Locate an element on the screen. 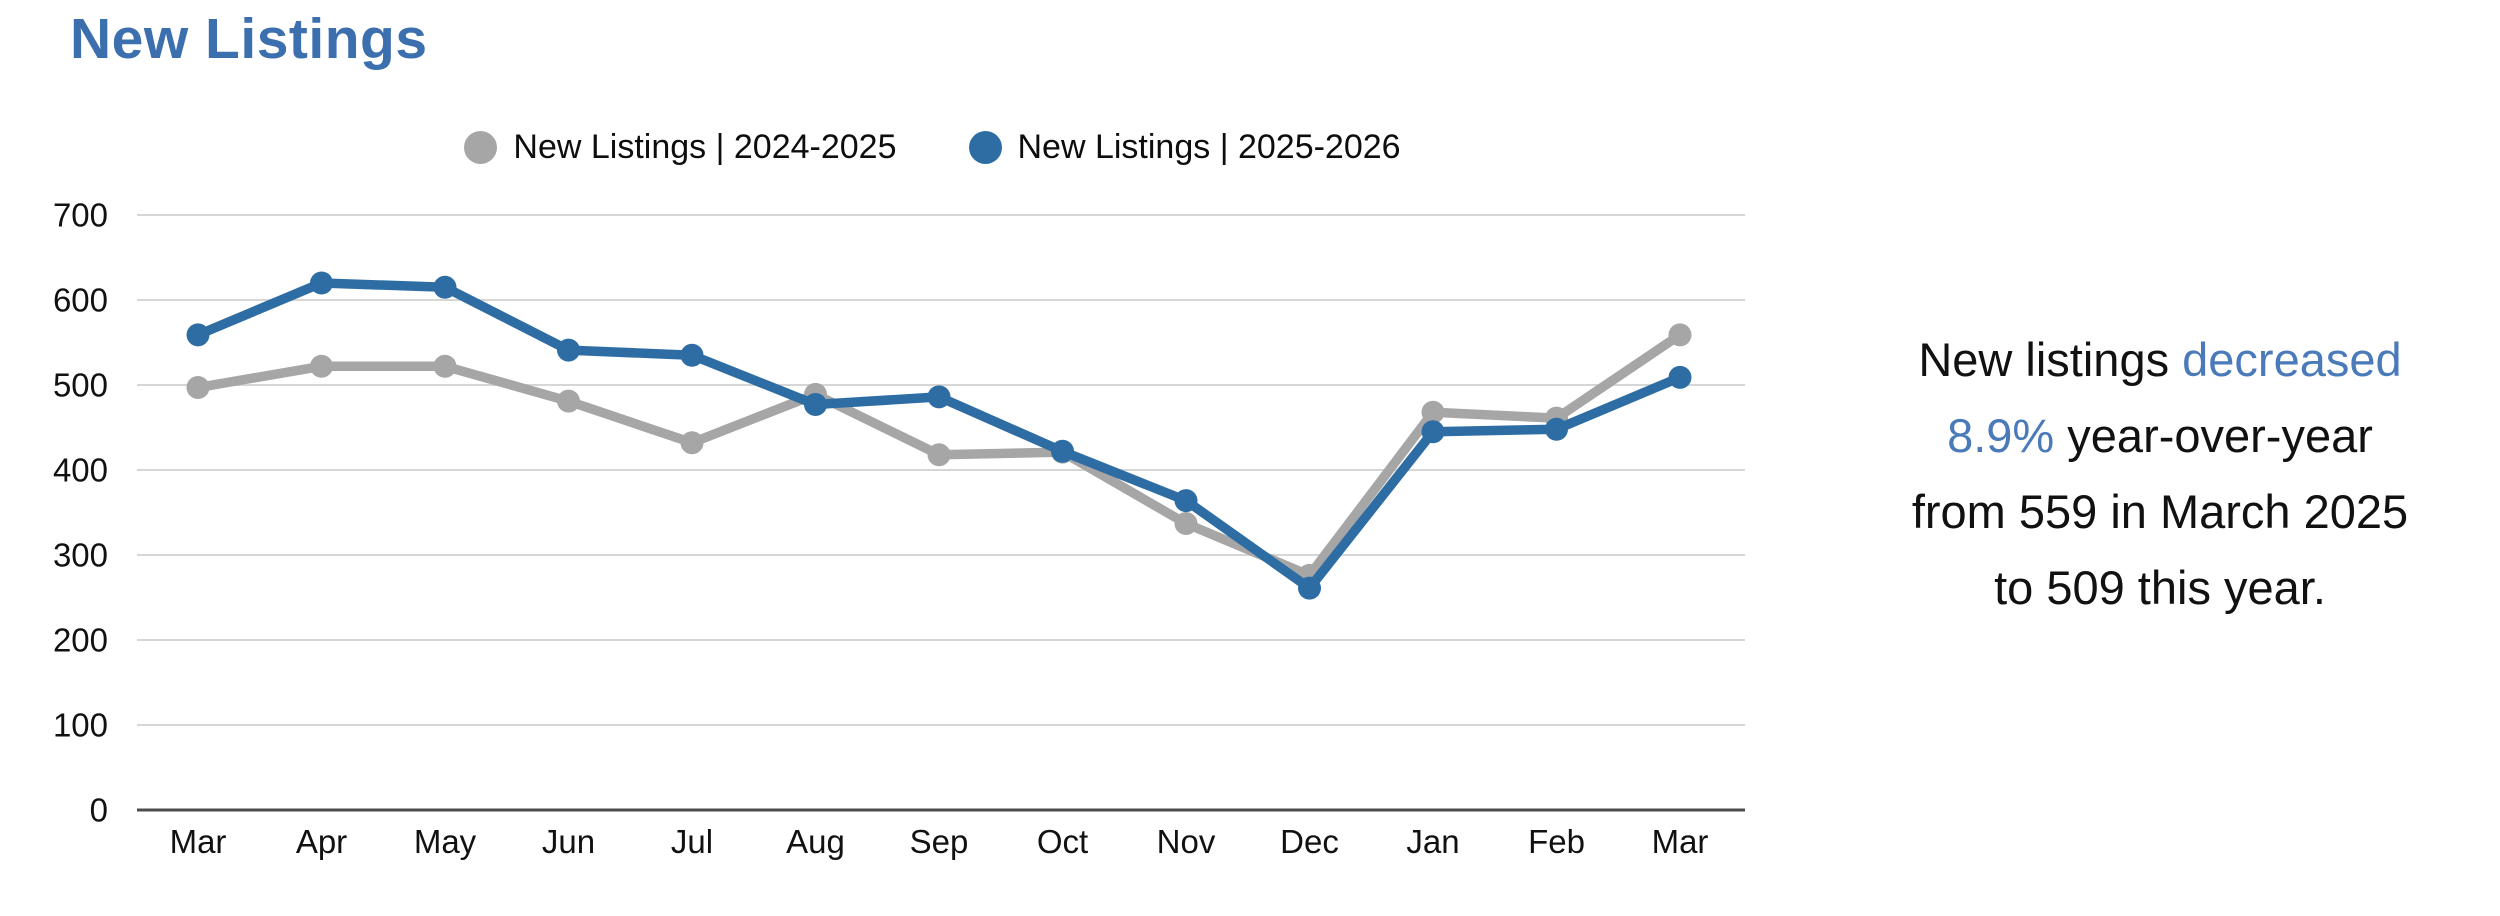  data-point-2025-2026-Aug is located at coordinates (815, 405).